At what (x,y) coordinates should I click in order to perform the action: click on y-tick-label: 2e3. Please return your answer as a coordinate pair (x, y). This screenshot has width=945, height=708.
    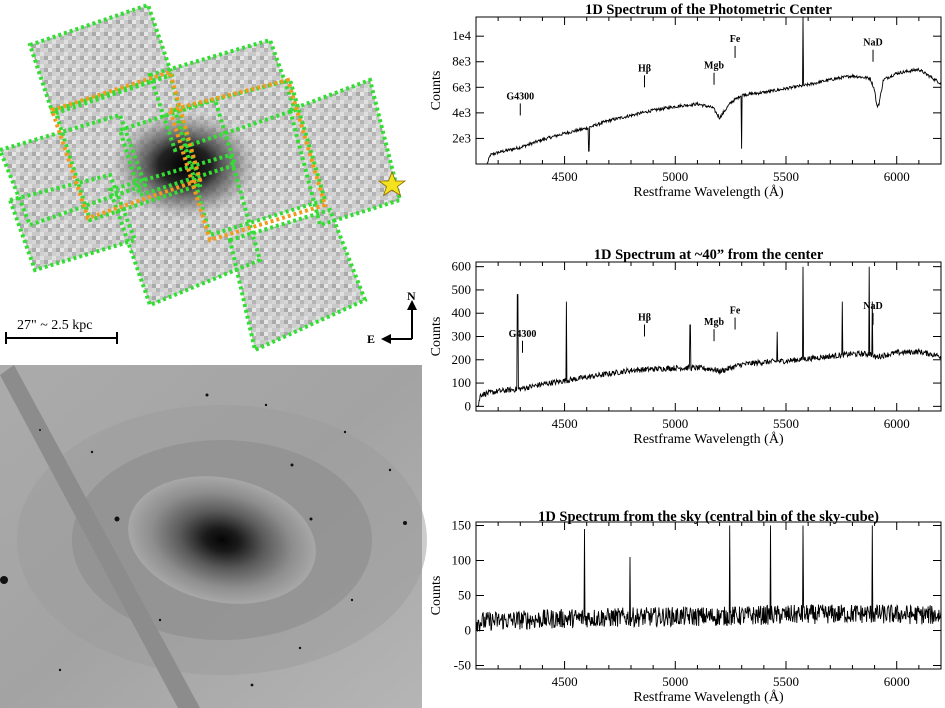
    Looking at the image, I should click on (461, 137).